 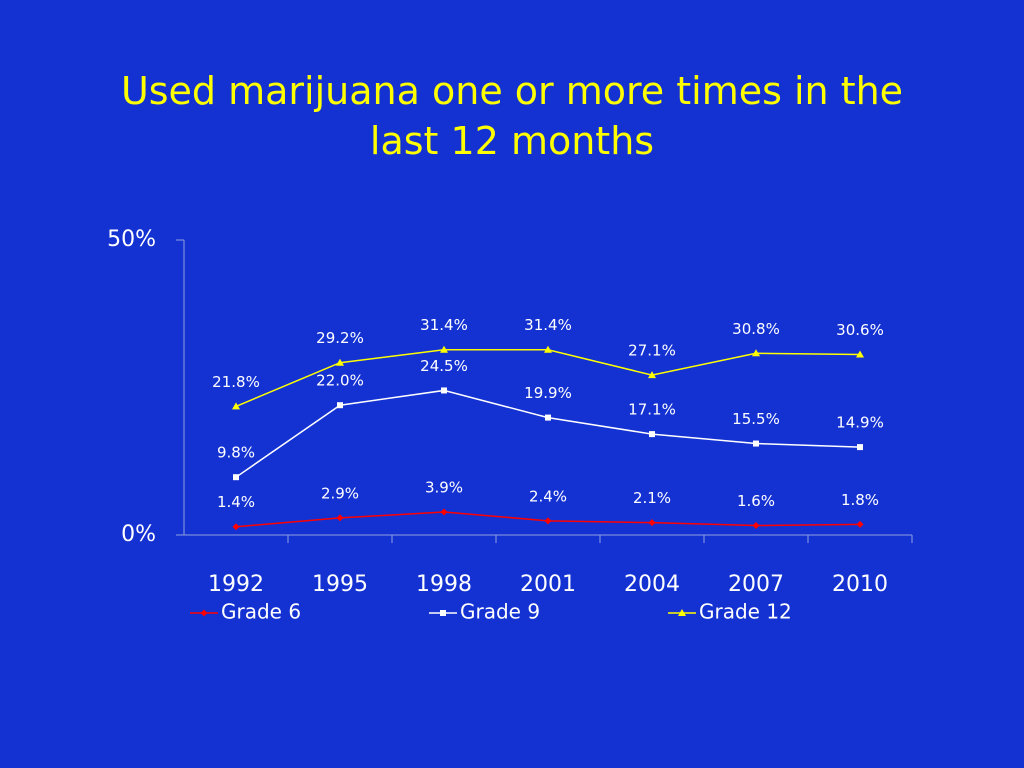 I want to click on data-label: 1.4%, so click(x=236, y=502).